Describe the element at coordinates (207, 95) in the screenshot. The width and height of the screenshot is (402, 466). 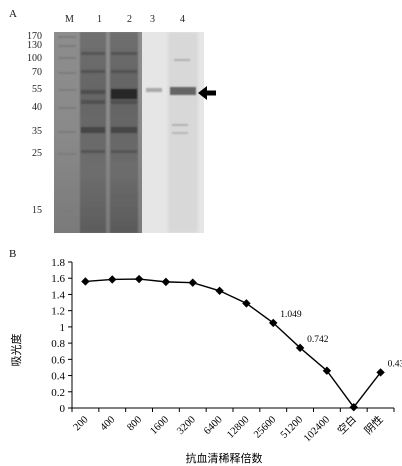
I see `arrow-left-icon` at that location.